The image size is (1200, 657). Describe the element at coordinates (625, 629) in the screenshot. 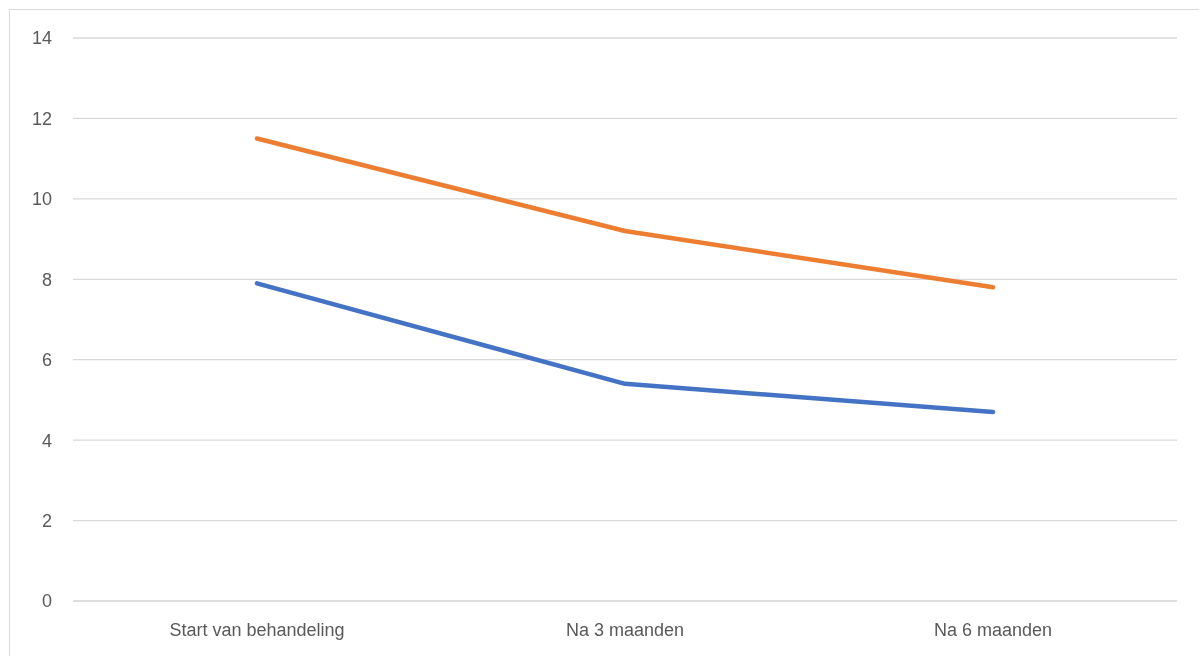

I see `x-tick-label: Na 3 maanden` at that location.